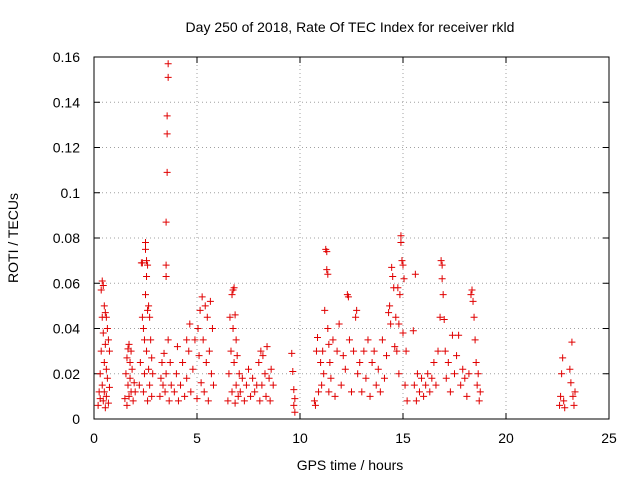  I want to click on y-tick-label: 0.02, so click(66, 374).